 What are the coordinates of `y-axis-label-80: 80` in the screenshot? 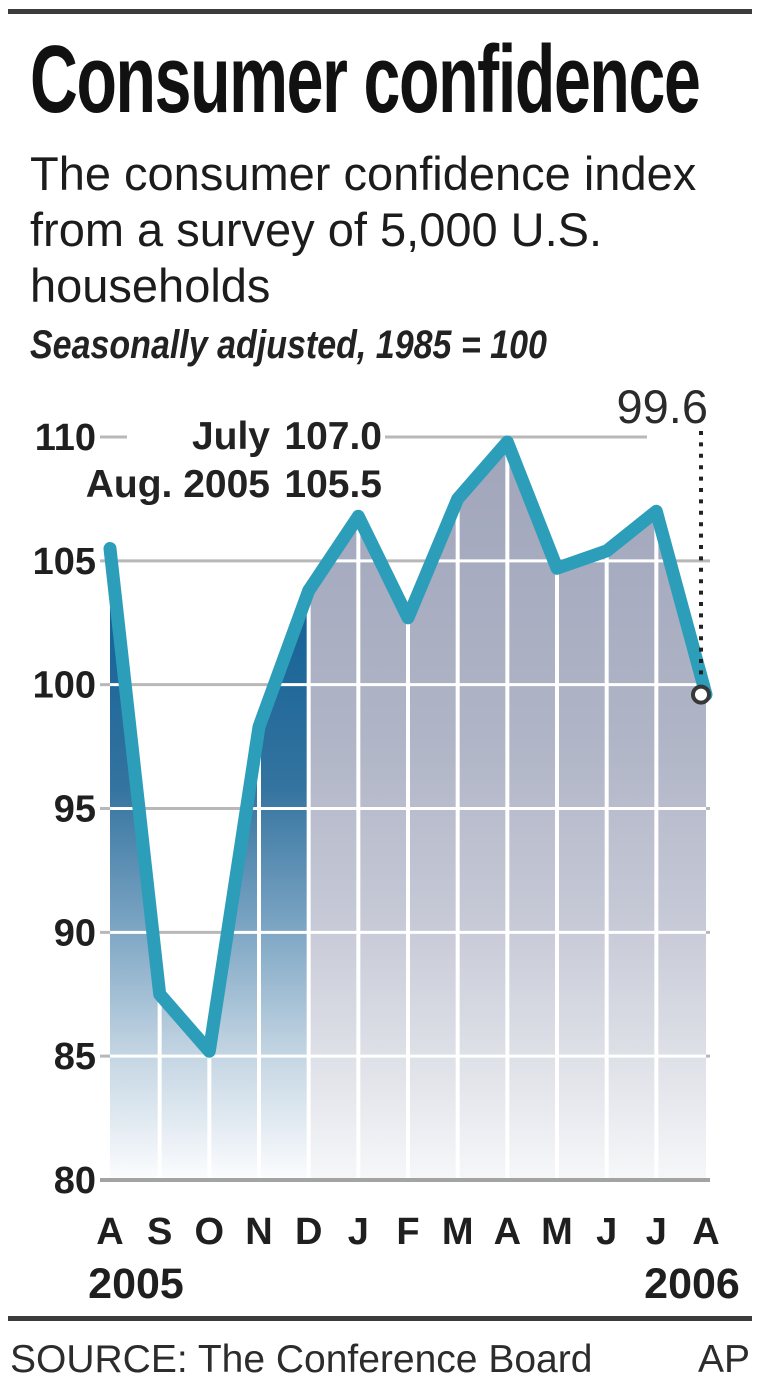 It's located at (75, 1181).